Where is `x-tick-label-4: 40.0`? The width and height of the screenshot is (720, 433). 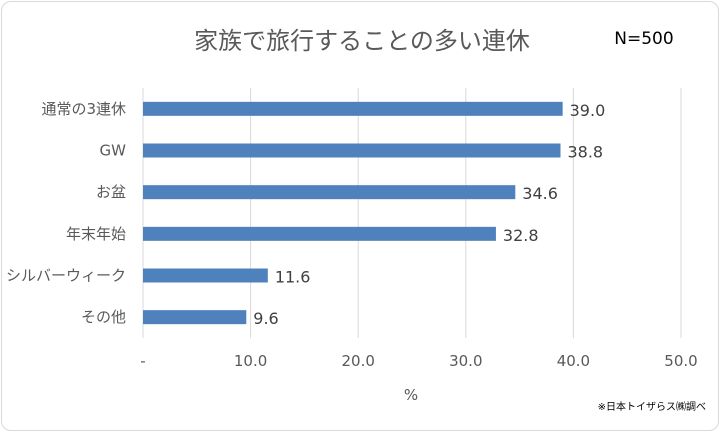
x-tick-label-4: 40.0 is located at coordinates (573, 361).